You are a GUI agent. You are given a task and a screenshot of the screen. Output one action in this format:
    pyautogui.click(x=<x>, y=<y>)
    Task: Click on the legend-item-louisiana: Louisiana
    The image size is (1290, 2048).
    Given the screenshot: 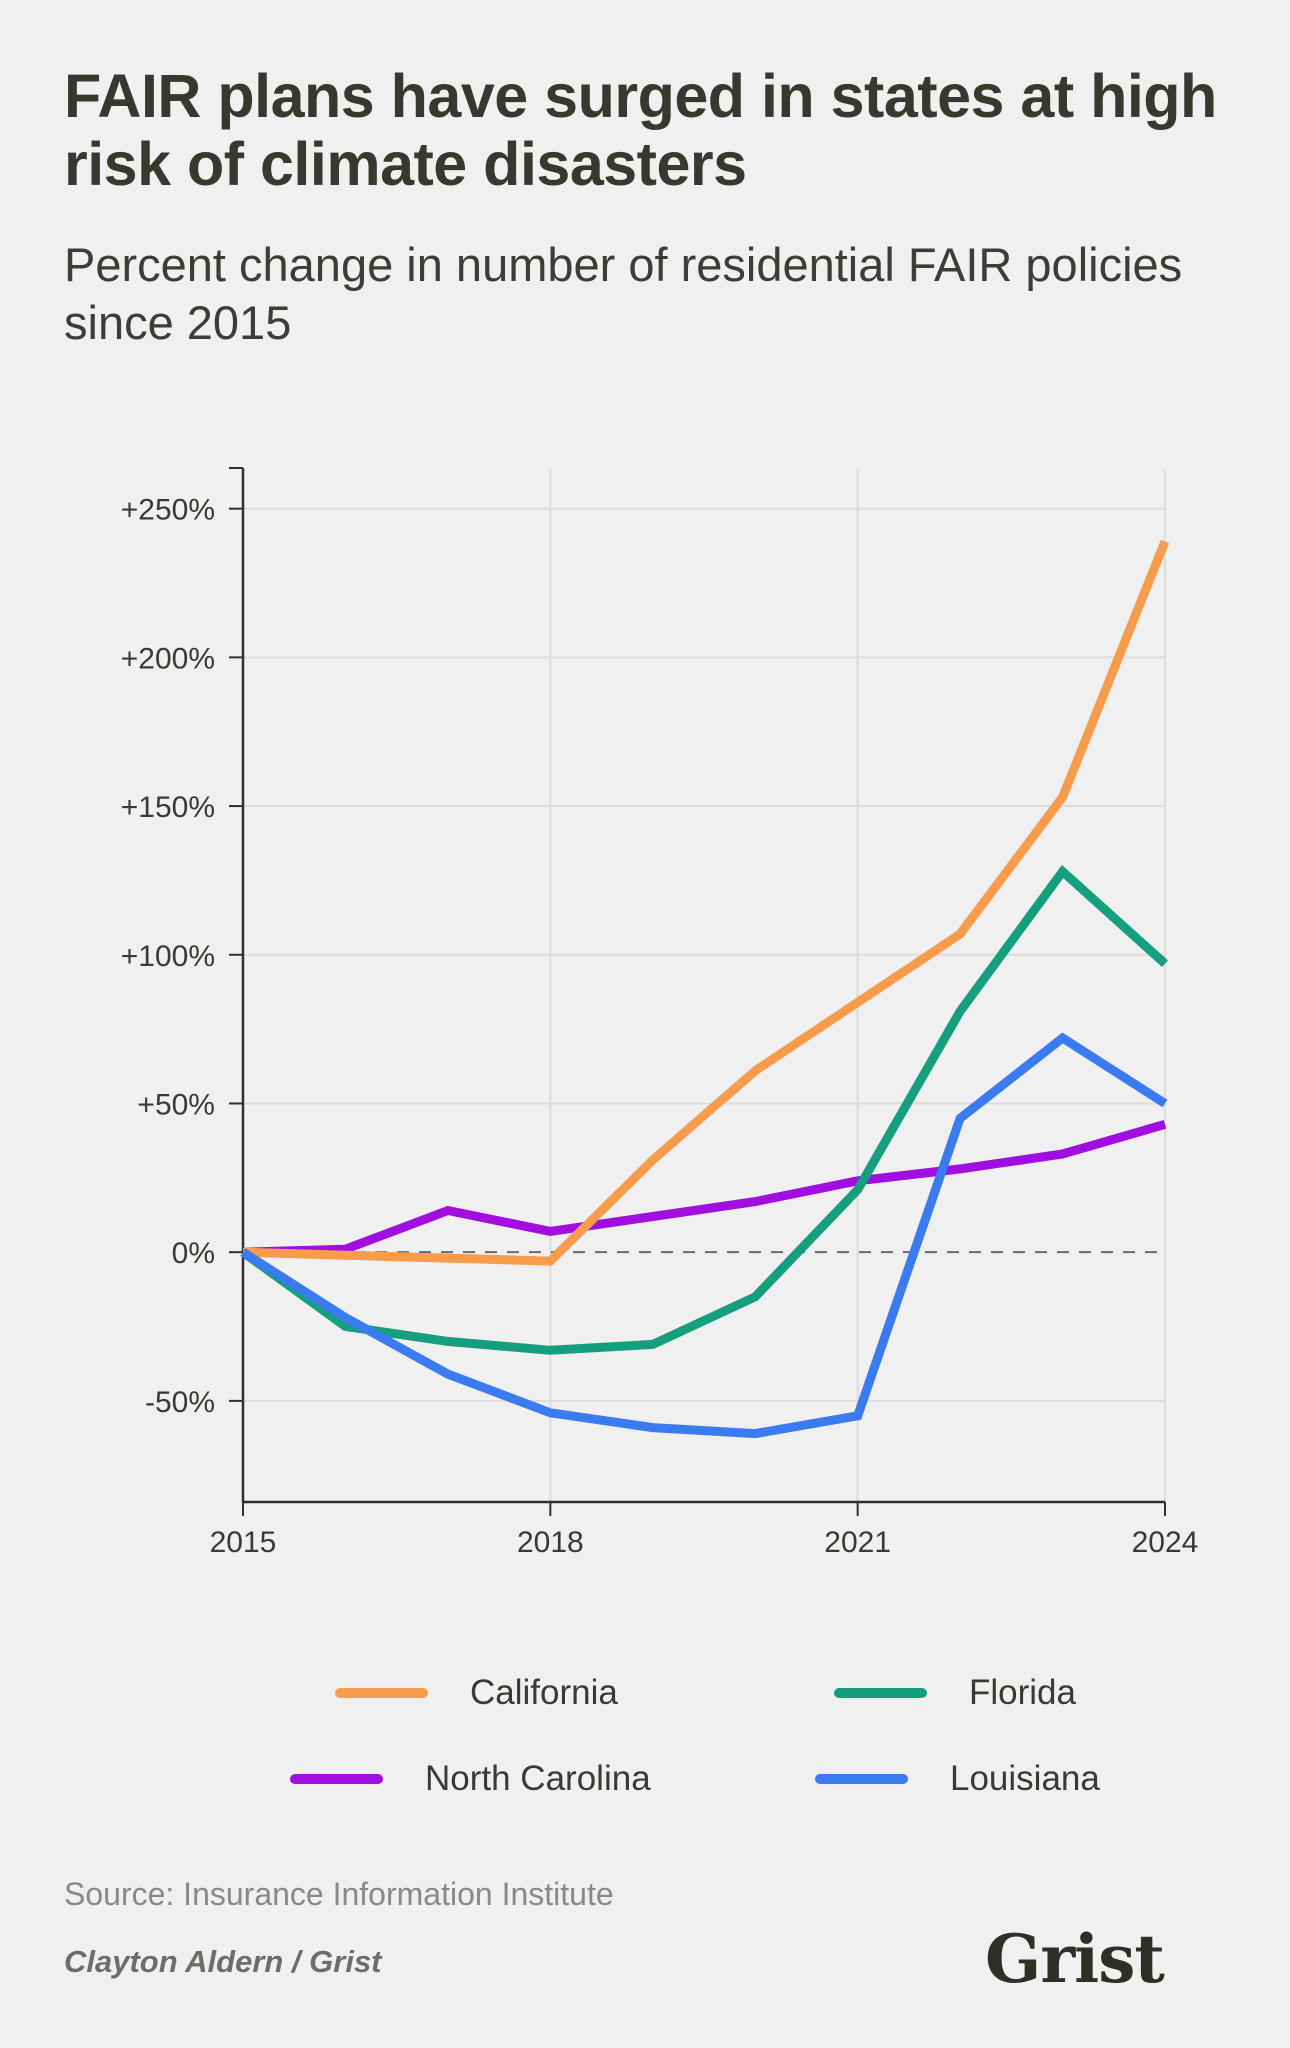 What is the action you would take?
    pyautogui.click(x=957, y=1779)
    